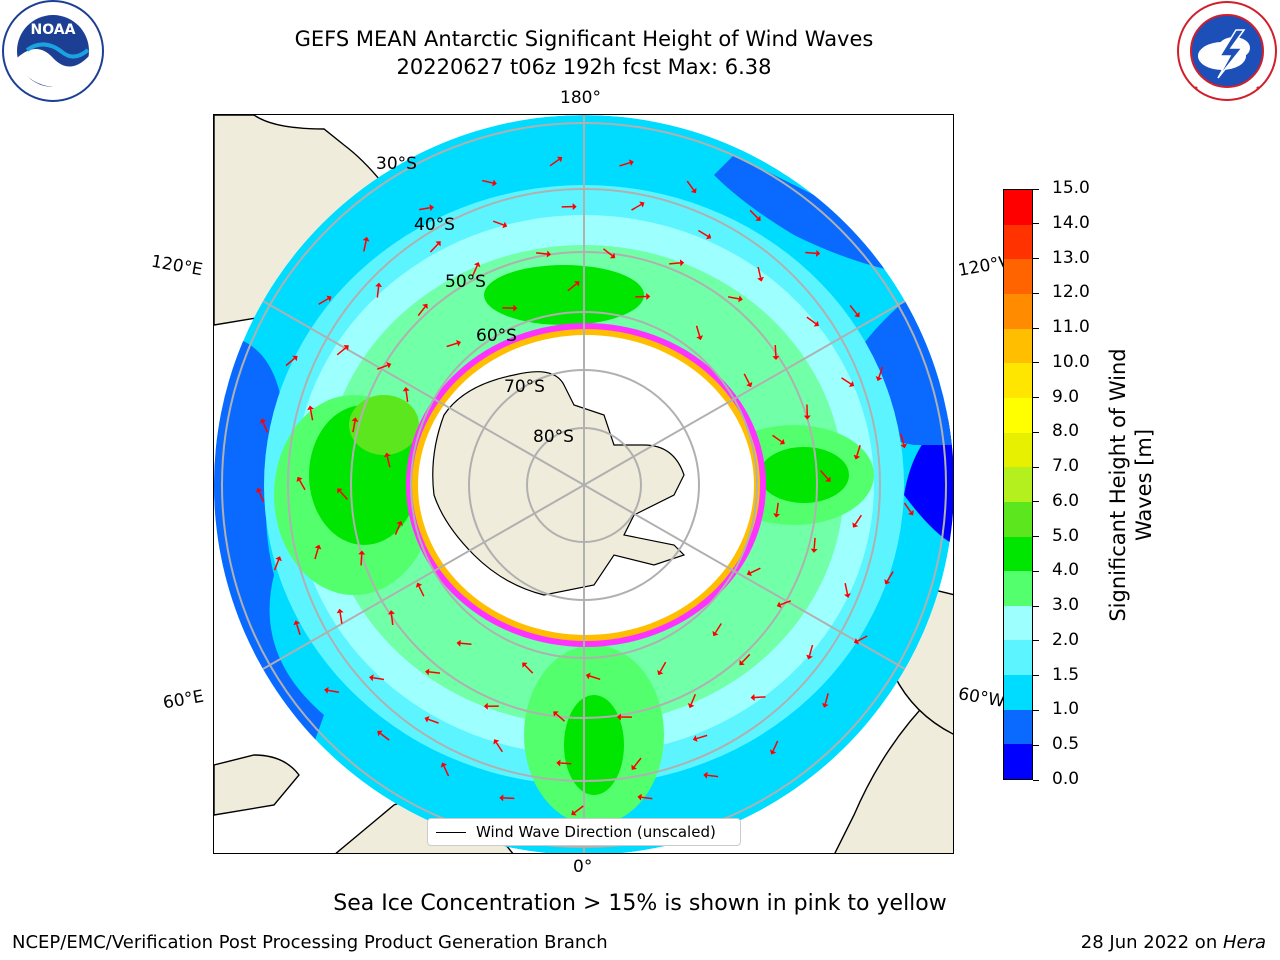 Image resolution: width=1280 pixels, height=960 pixels. What do you see at coordinates (396, 164) in the screenshot?
I see `lat-label-30s: 30°S` at bounding box center [396, 164].